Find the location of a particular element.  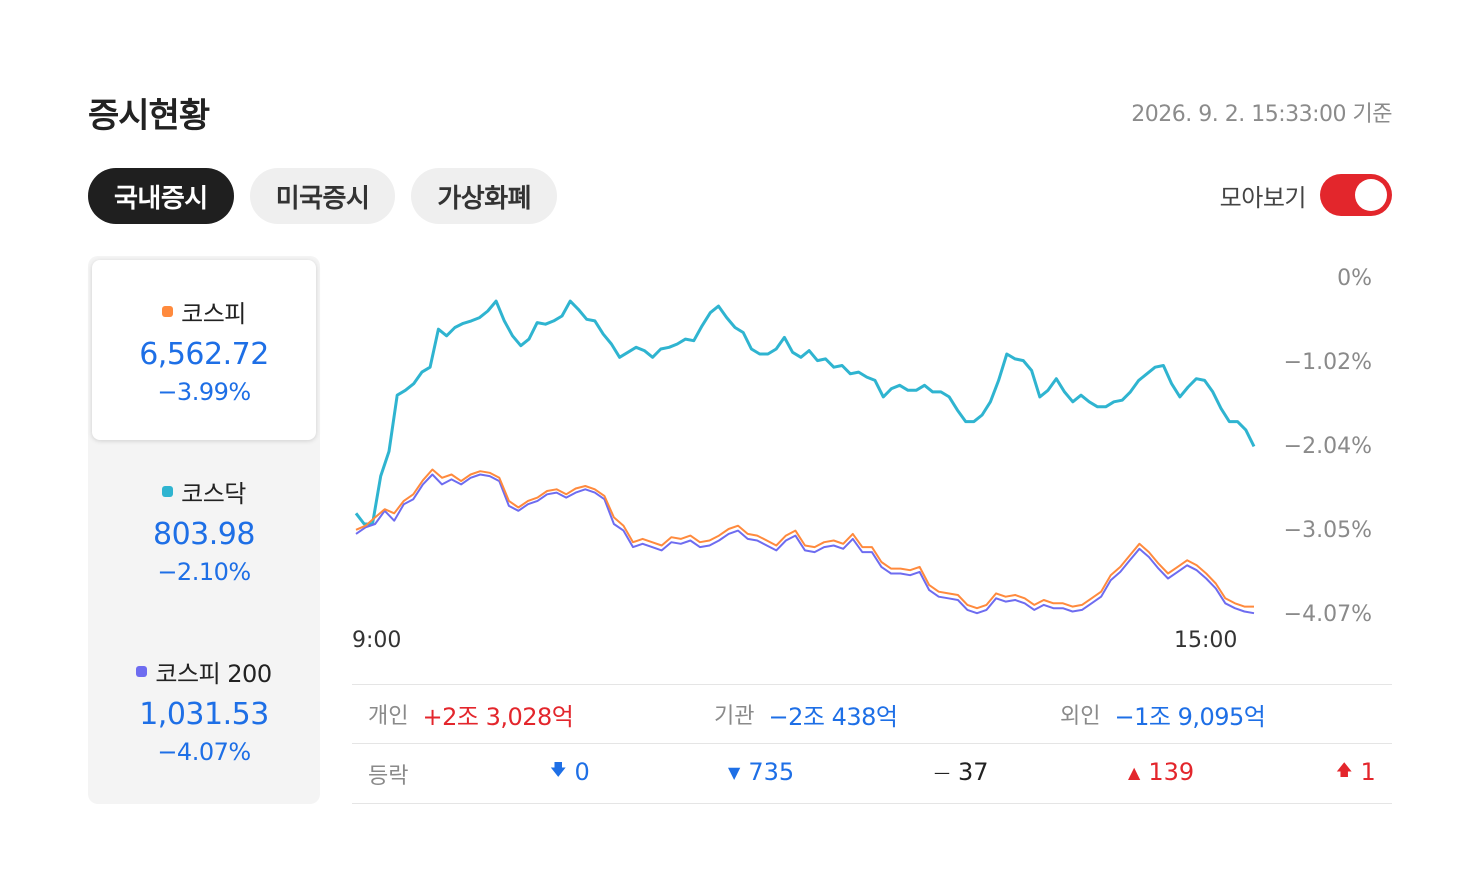

breadth-value: 735 is located at coordinates (771, 772).